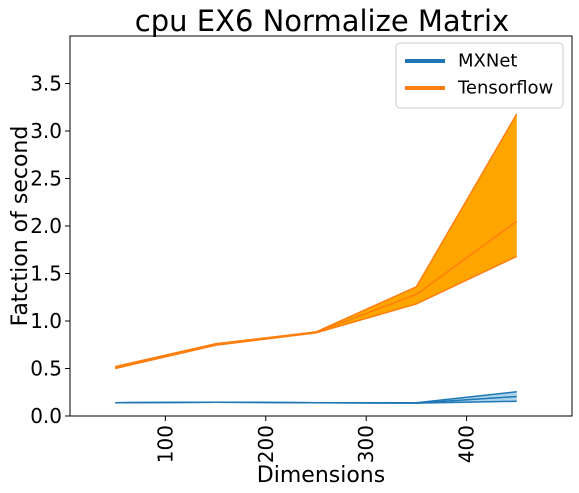 This screenshot has width=579, height=493. I want to click on x-axis-title: Dimensions, so click(321, 475).